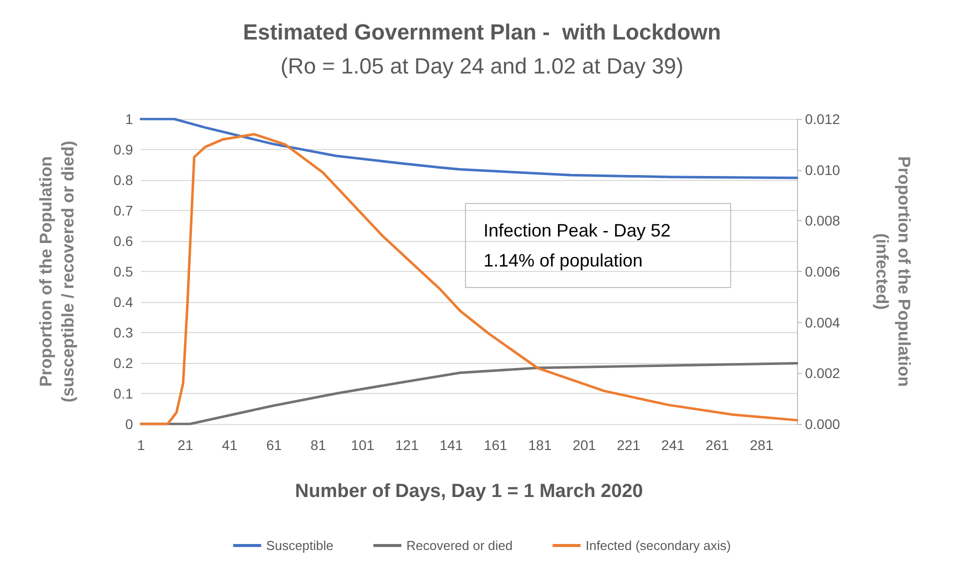  What do you see at coordinates (584, 445) in the screenshot?
I see `x-tick-label: 201` at bounding box center [584, 445].